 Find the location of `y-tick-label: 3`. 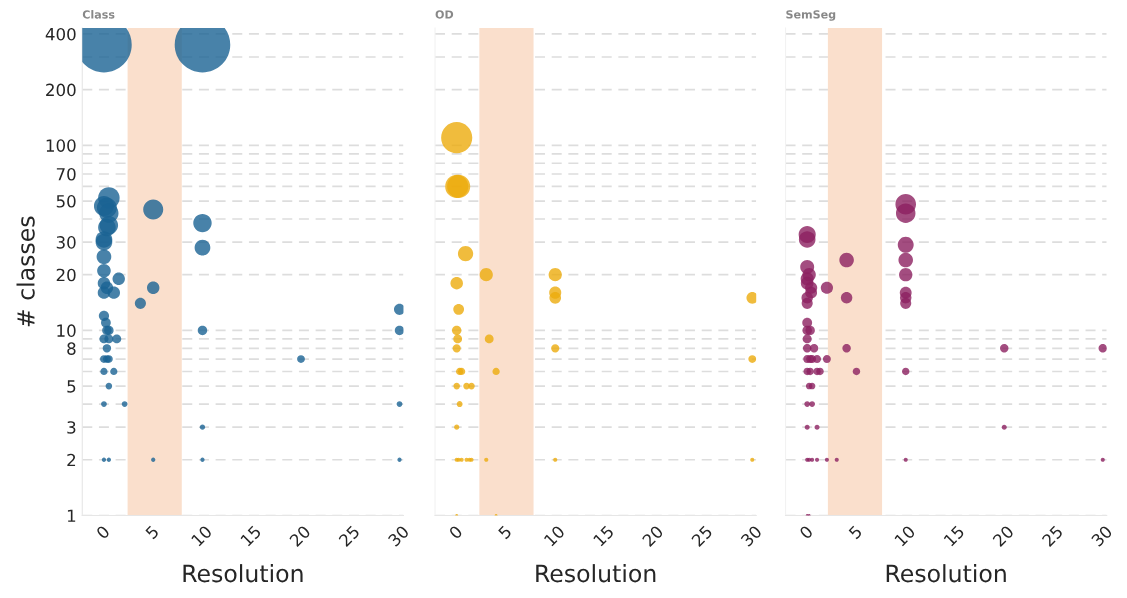

y-tick-label: 3 is located at coordinates (71, 427).